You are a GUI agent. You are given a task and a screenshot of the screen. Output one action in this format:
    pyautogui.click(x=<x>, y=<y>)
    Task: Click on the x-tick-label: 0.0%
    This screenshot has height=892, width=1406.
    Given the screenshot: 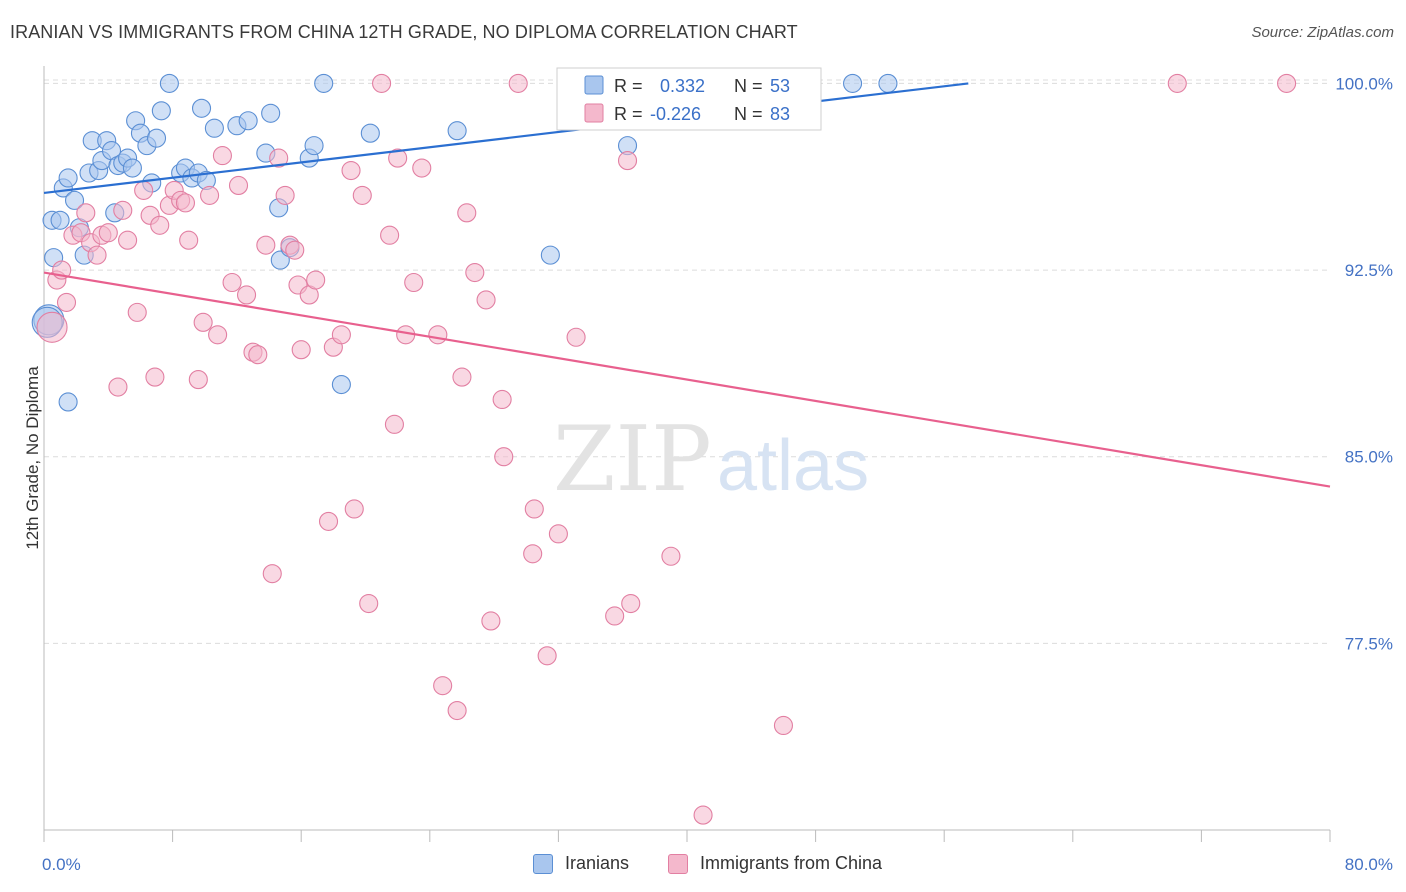 What is the action you would take?
    pyautogui.click(x=61, y=864)
    